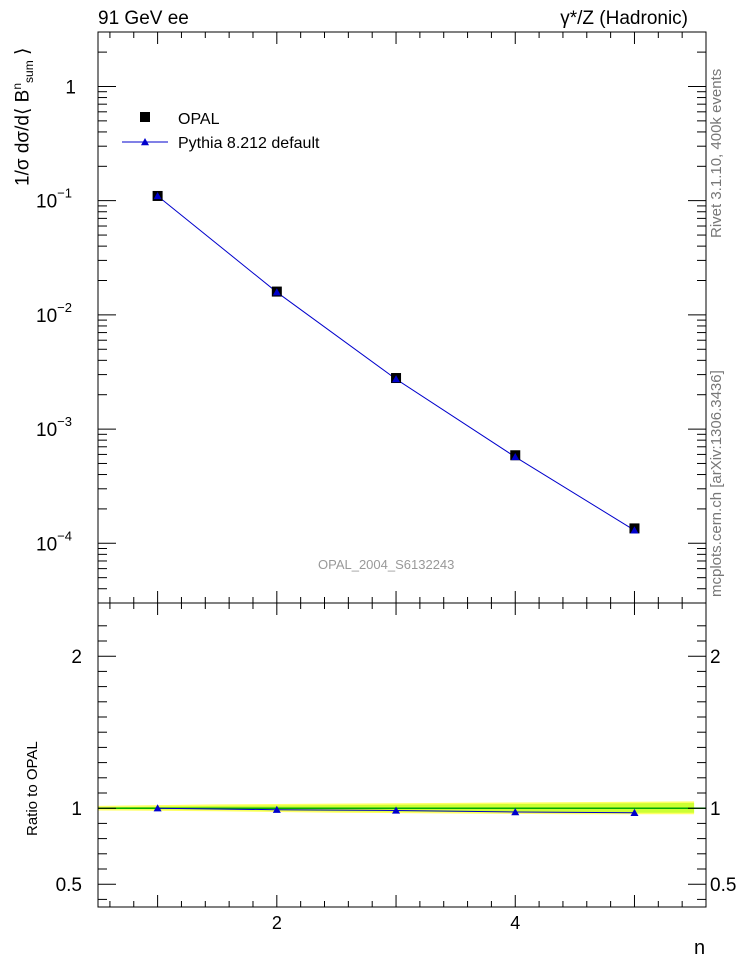 The height and width of the screenshot is (972, 746). Describe the element at coordinates (70, 87) in the screenshot. I see `main-y-tick-label: 1` at that location.